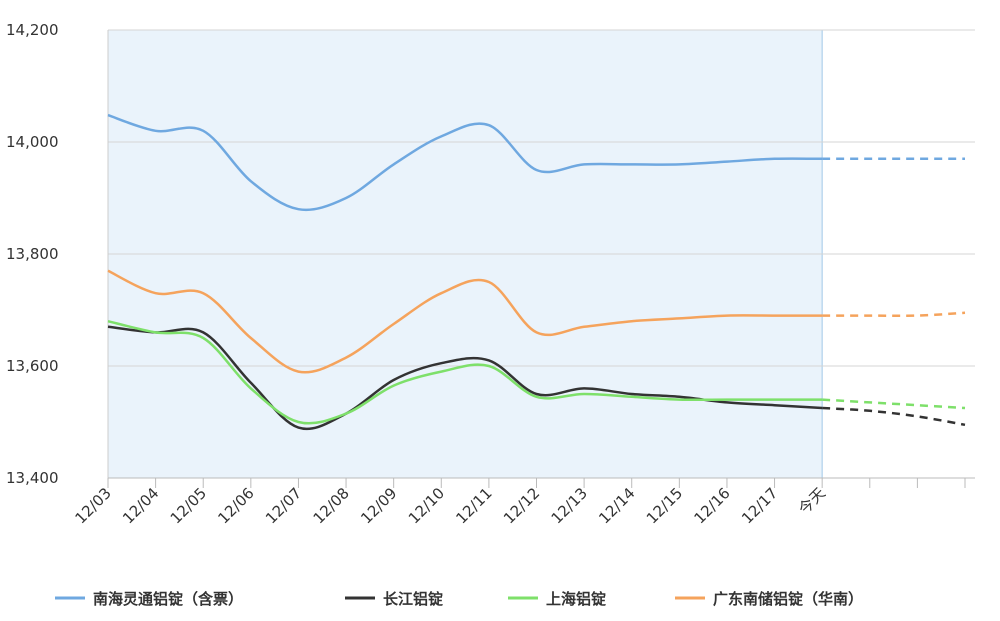 This screenshot has width=1000, height=621. Describe the element at coordinates (426, 505) in the screenshot. I see `x-tick-label: 12/10` at that location.